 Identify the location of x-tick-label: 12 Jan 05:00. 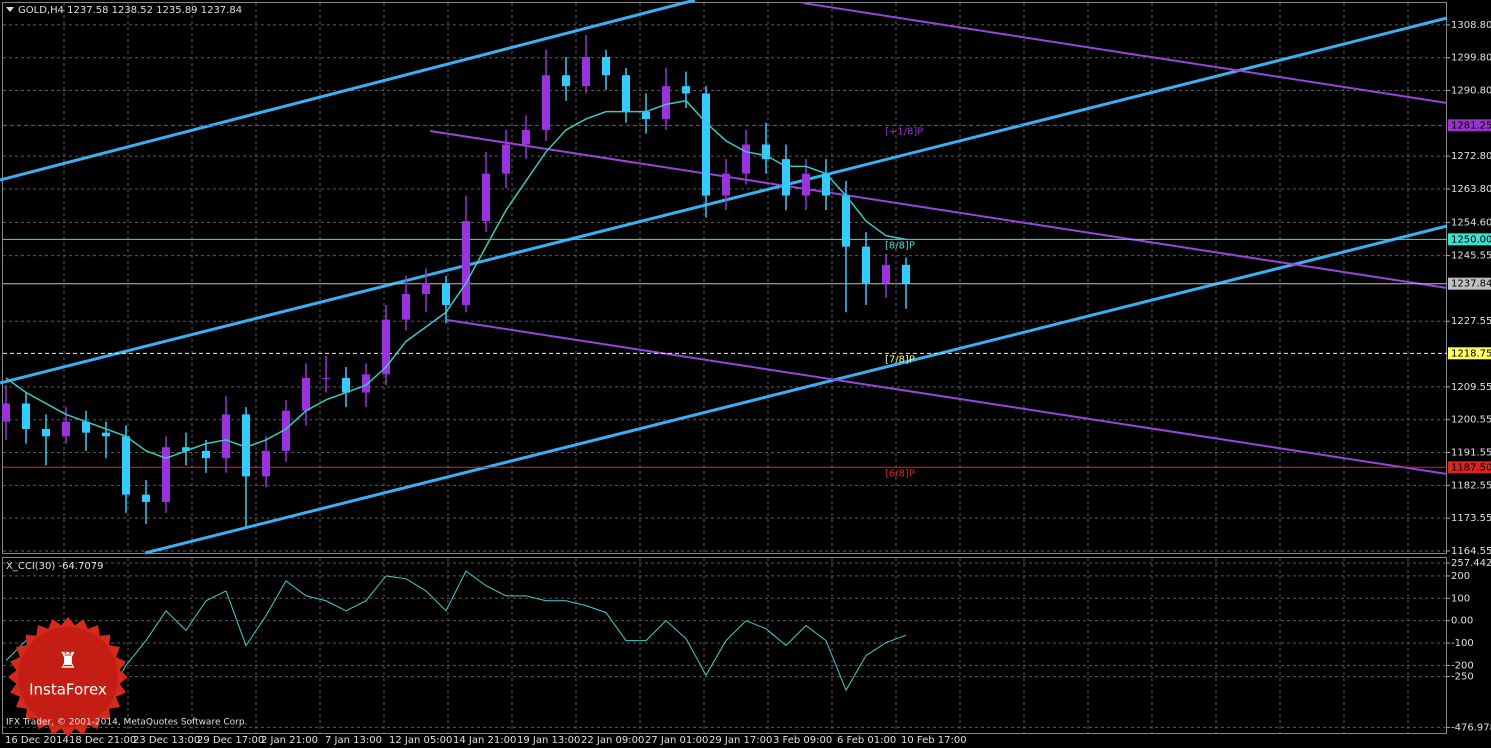
(420, 740).